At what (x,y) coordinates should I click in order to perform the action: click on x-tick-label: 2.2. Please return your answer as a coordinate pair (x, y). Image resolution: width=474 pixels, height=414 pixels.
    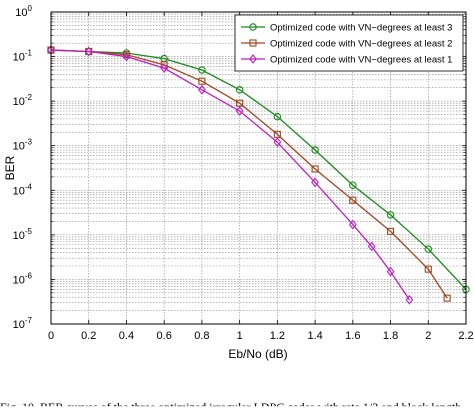
    Looking at the image, I should click on (465, 336).